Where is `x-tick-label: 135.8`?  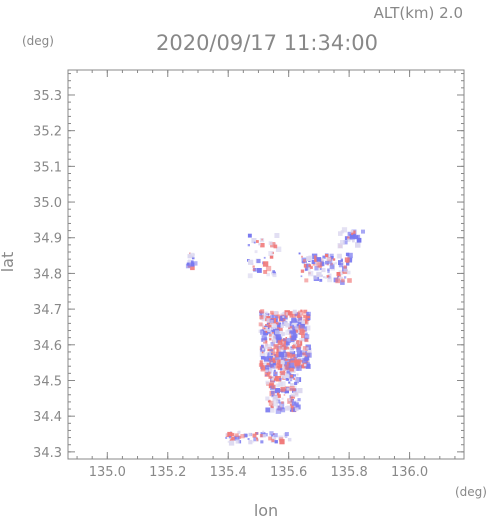 x-tick-label: 135.8 is located at coordinates (349, 472).